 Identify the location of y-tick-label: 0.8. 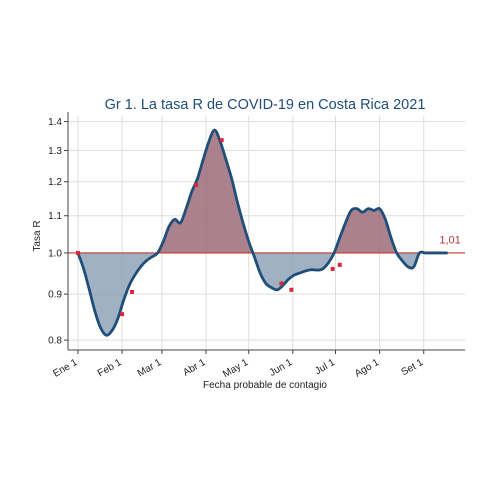
(55, 341).